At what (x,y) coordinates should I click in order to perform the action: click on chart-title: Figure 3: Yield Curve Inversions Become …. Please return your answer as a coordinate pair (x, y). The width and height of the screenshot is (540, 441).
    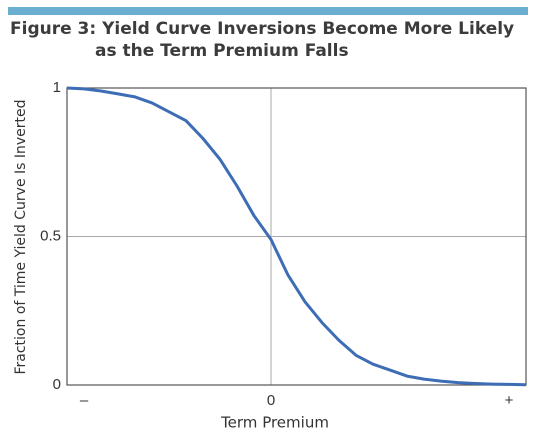
    Looking at the image, I should click on (262, 29).